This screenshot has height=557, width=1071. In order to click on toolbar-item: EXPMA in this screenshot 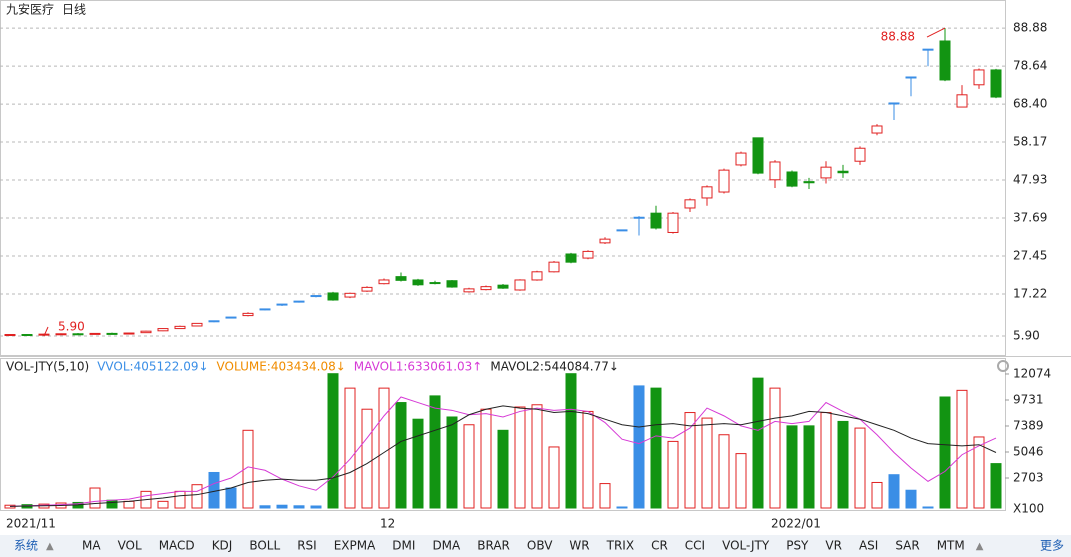, I will do `click(355, 546)`.